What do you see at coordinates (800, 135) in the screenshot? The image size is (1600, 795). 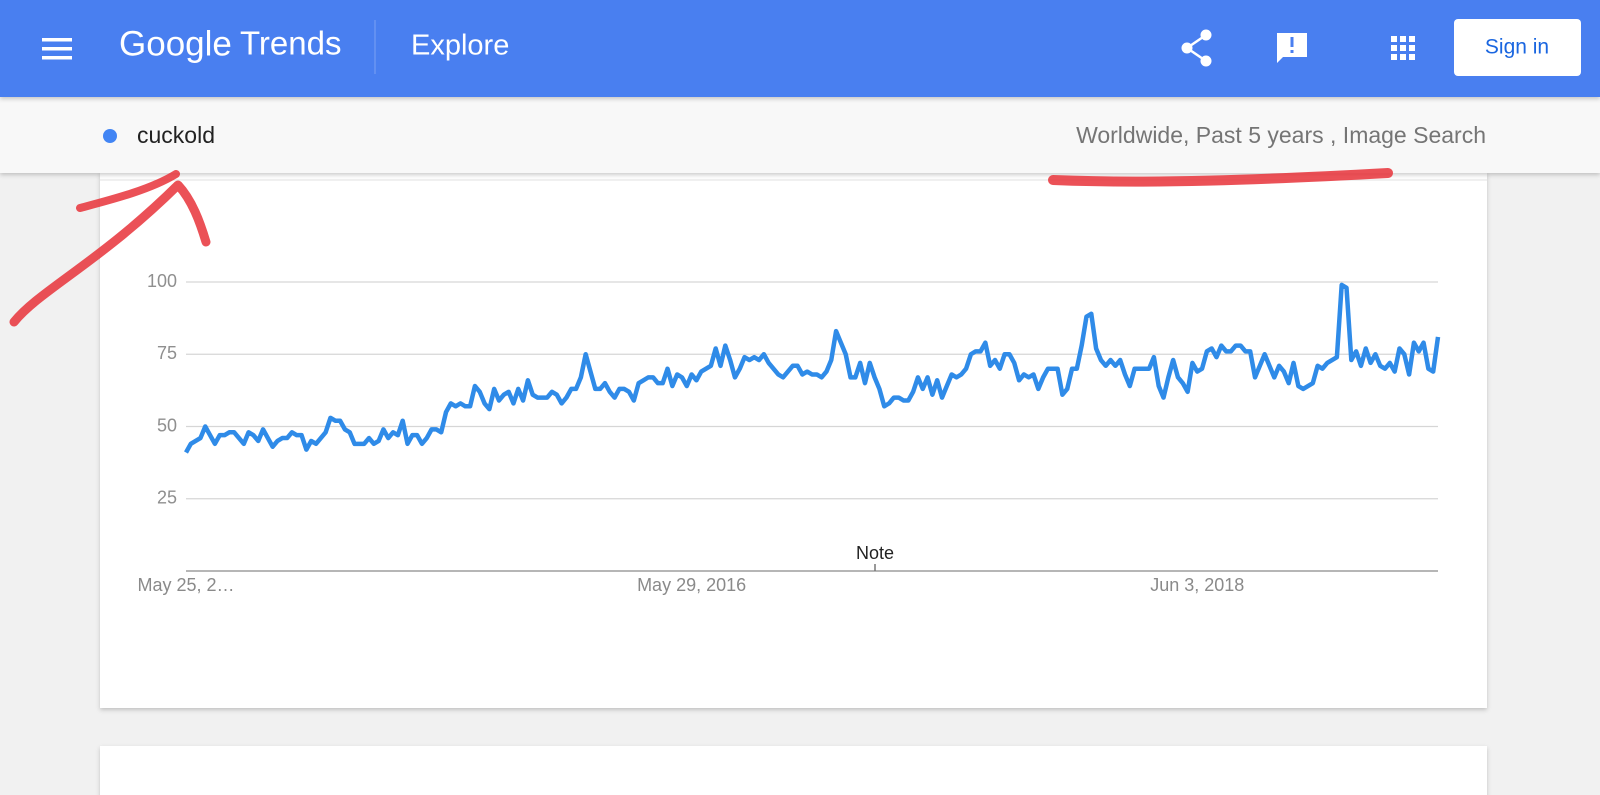 I see `query-bar` at bounding box center [800, 135].